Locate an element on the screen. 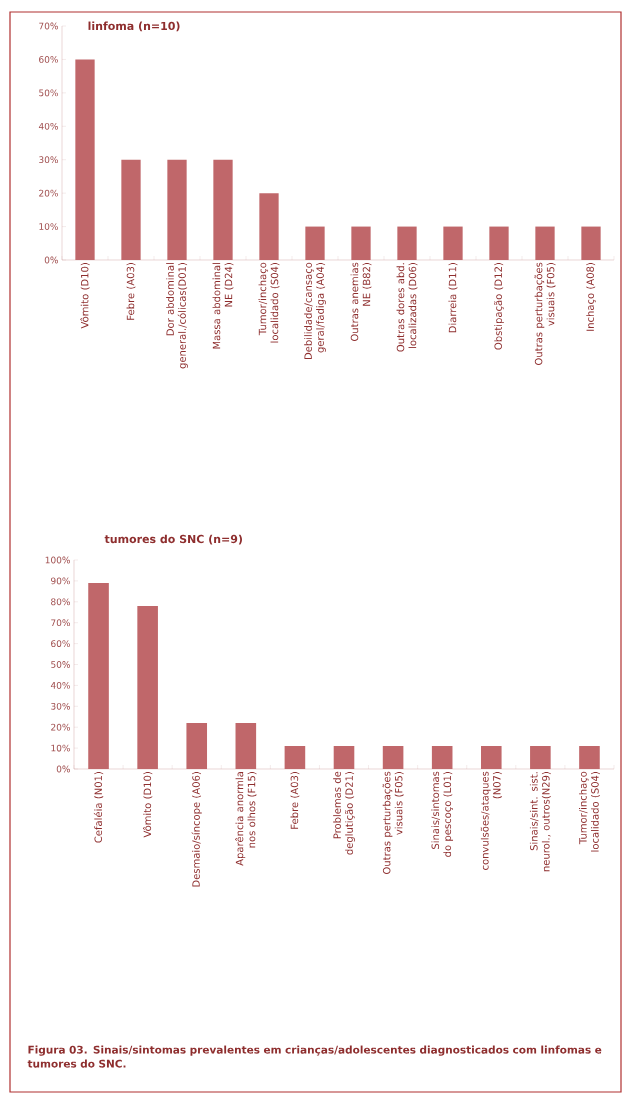 This screenshot has width=625, height=1096. x-tick-label: Outras dores abd. localizadas (D06) is located at coordinates (407, 307).